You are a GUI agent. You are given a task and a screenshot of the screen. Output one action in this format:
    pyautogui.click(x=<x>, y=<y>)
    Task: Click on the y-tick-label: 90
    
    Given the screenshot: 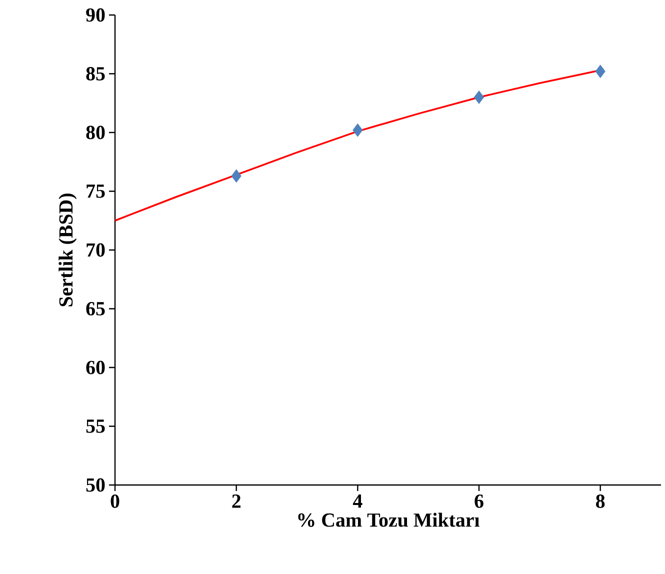 What is the action you would take?
    pyautogui.click(x=95, y=15)
    